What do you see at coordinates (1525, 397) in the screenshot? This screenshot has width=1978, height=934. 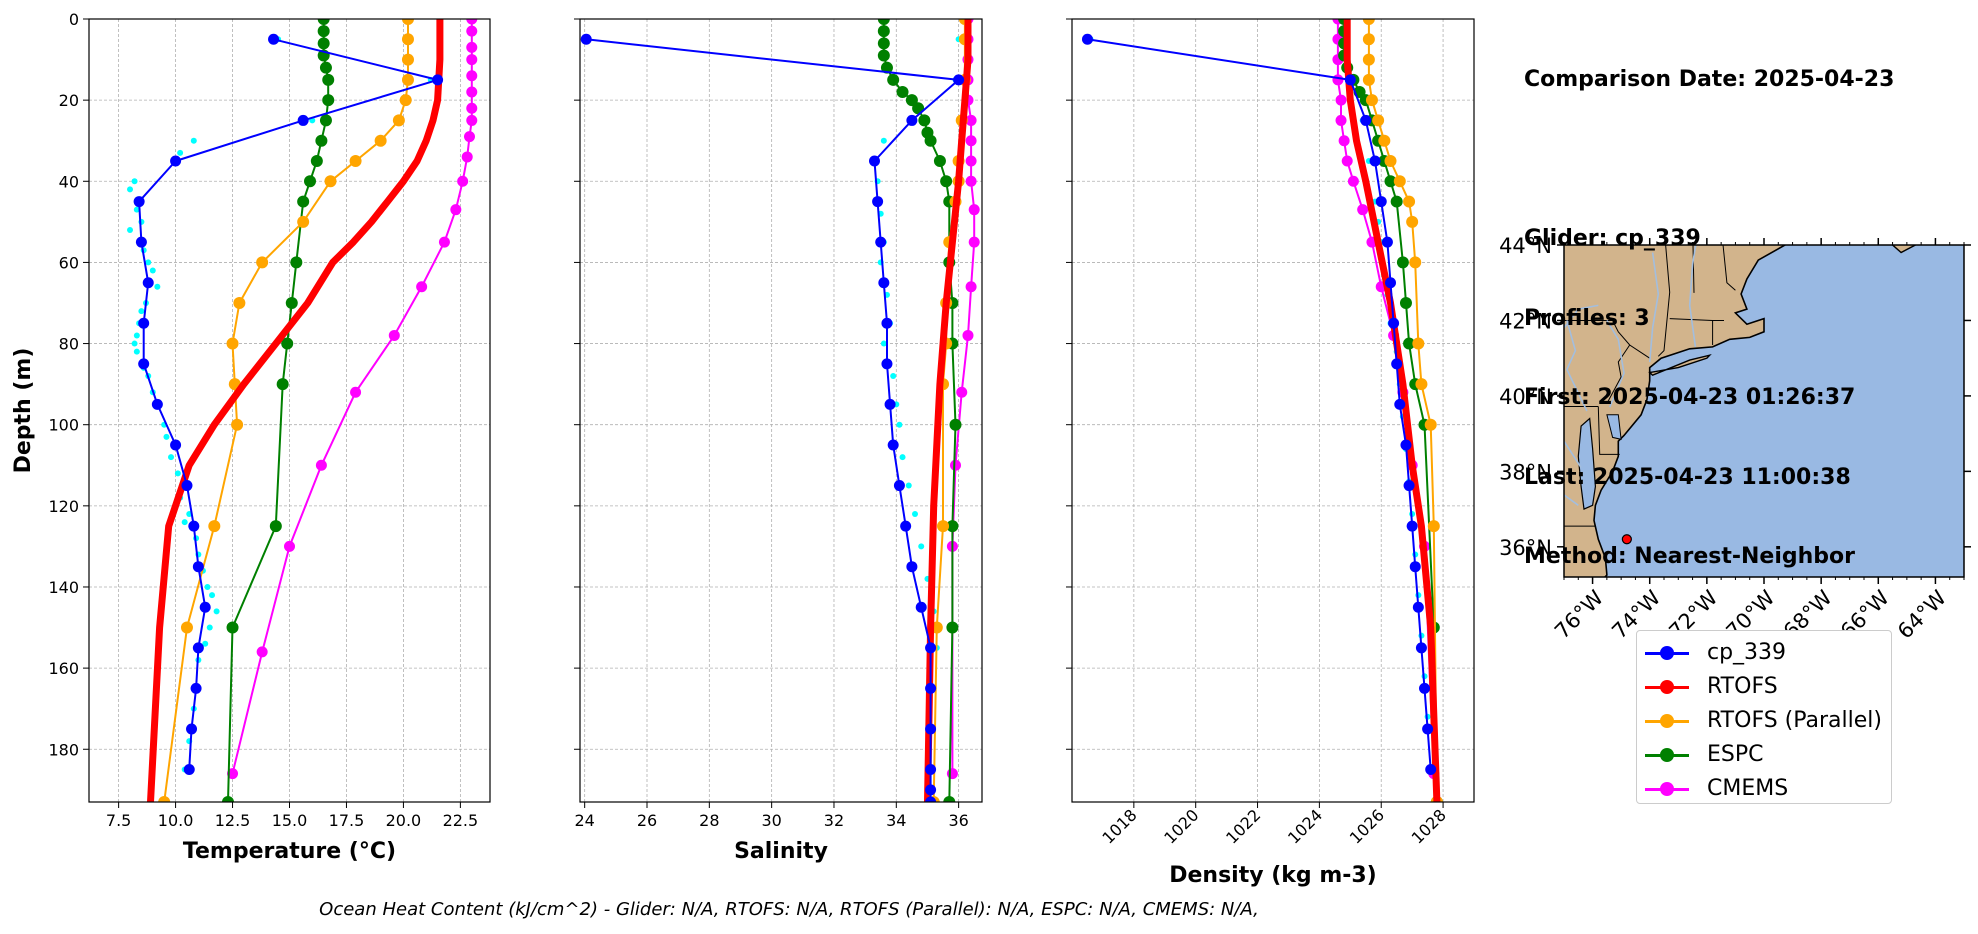 I see `map-lat-label: 40°N` at bounding box center [1525, 397].